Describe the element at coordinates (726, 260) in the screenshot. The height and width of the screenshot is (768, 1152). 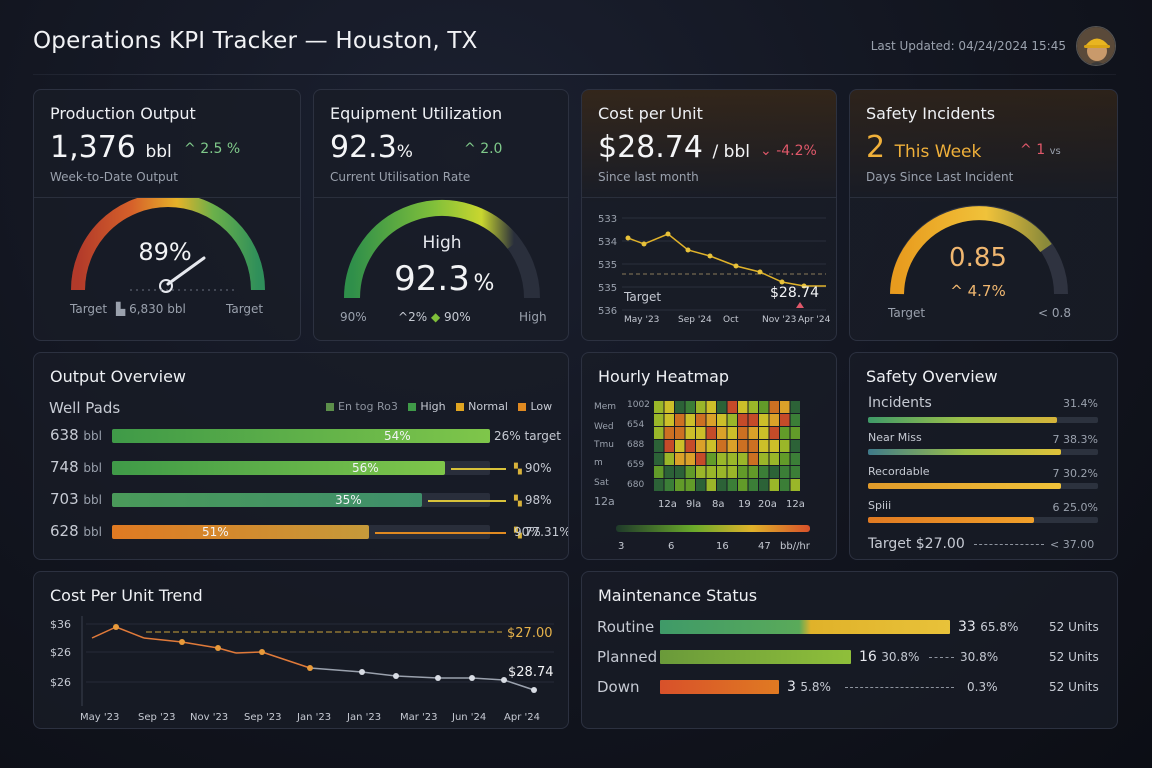
I see `cost-line` at that location.